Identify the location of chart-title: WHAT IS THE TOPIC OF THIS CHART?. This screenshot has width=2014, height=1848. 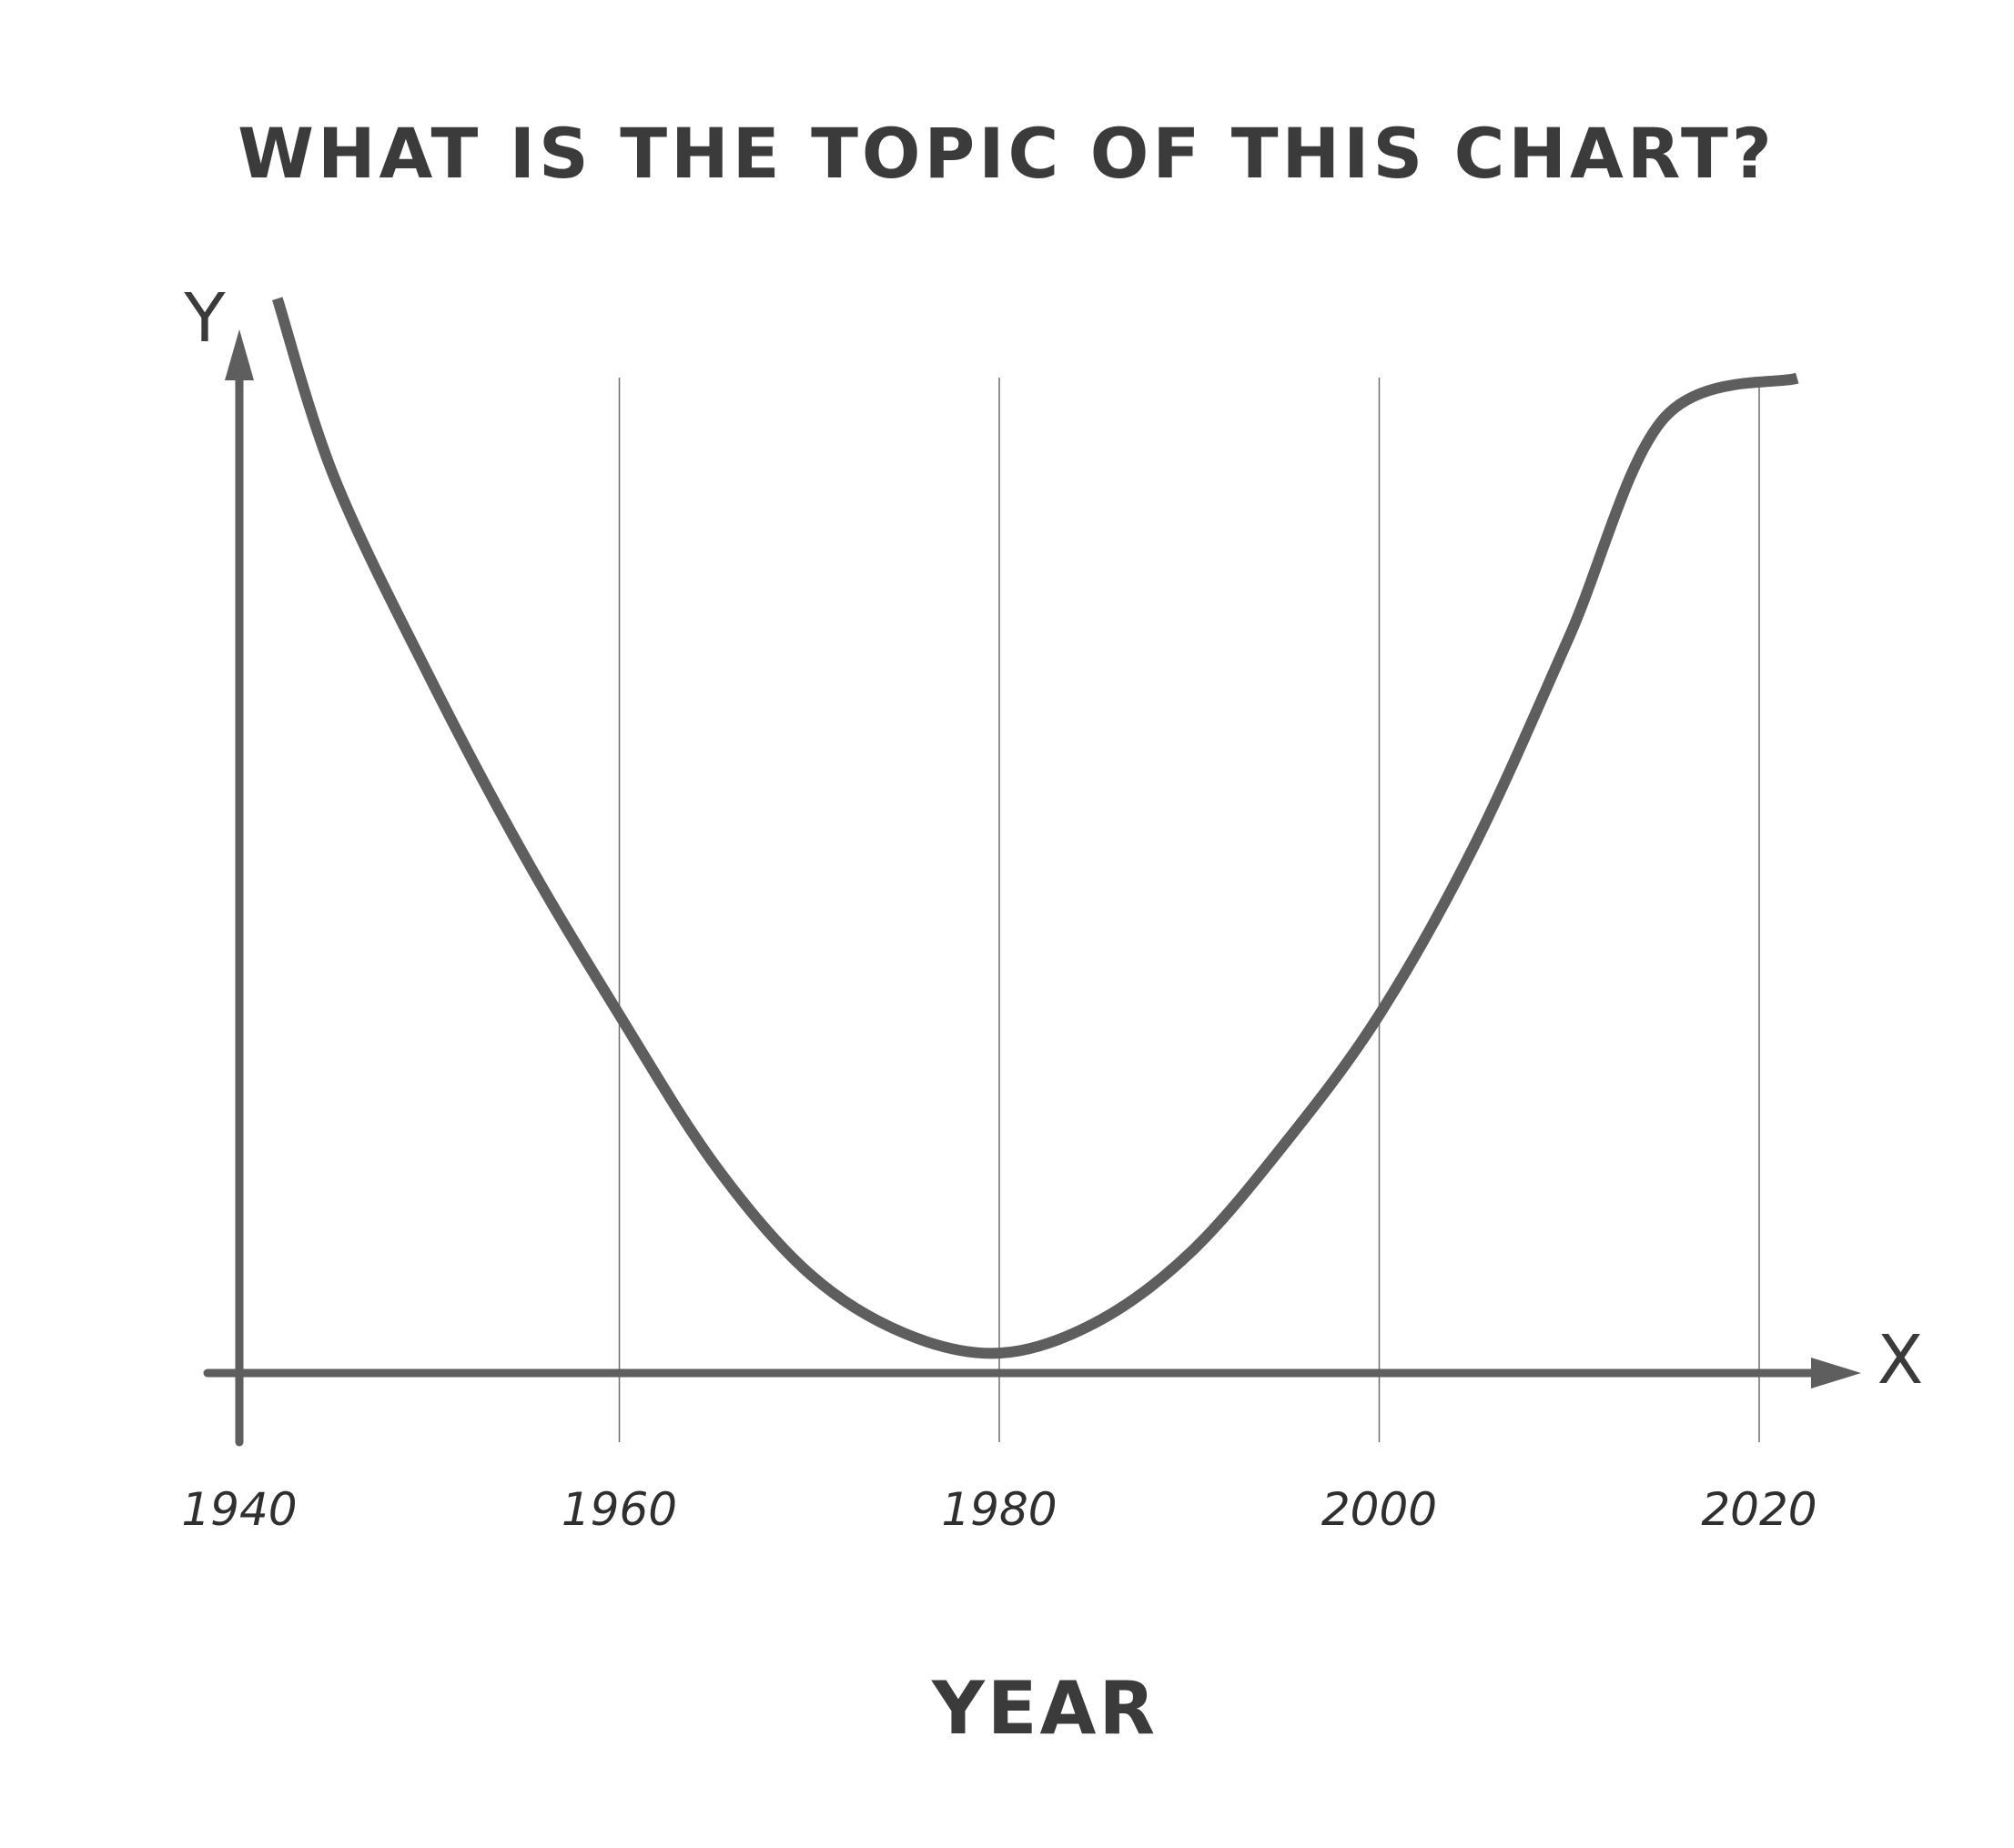
(1007, 154).